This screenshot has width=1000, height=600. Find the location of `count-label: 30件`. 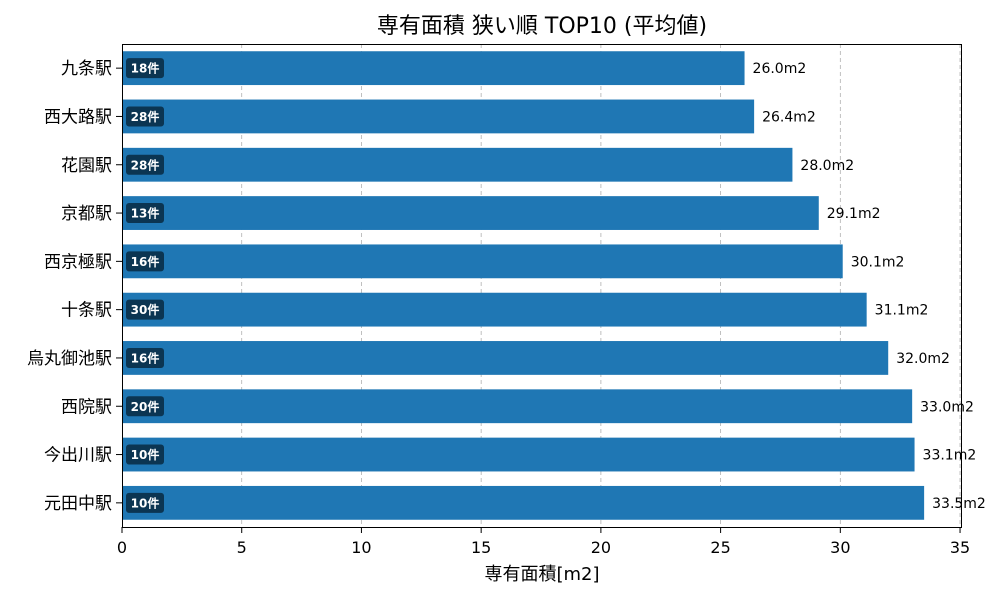

count-label: 30件 is located at coordinates (145, 309).